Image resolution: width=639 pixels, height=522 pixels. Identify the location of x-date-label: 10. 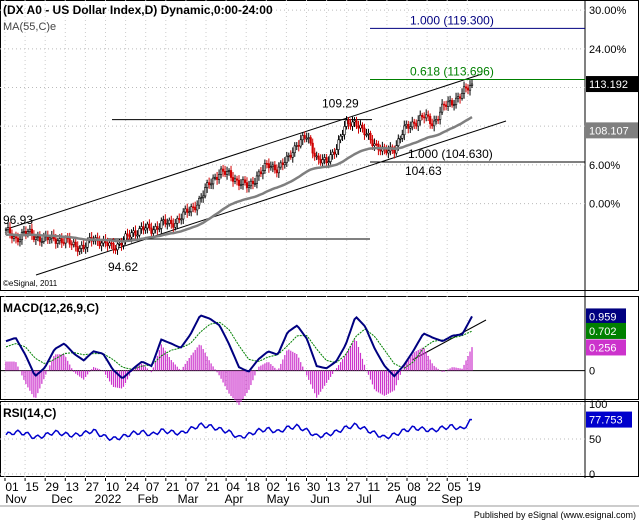
(113, 487).